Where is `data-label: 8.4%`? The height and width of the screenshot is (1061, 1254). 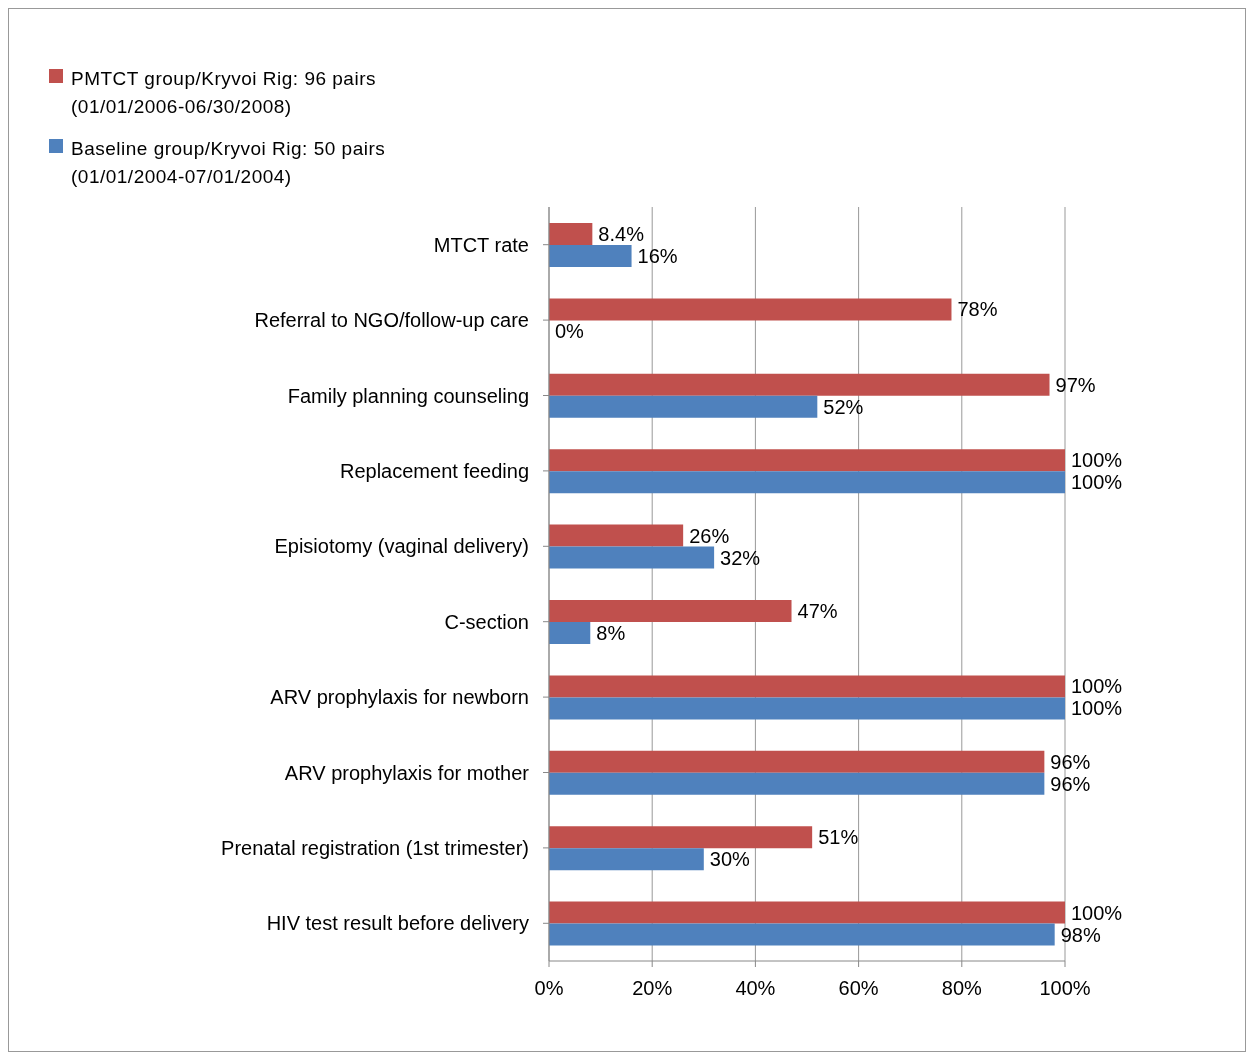
data-label: 8.4% is located at coordinates (621, 234).